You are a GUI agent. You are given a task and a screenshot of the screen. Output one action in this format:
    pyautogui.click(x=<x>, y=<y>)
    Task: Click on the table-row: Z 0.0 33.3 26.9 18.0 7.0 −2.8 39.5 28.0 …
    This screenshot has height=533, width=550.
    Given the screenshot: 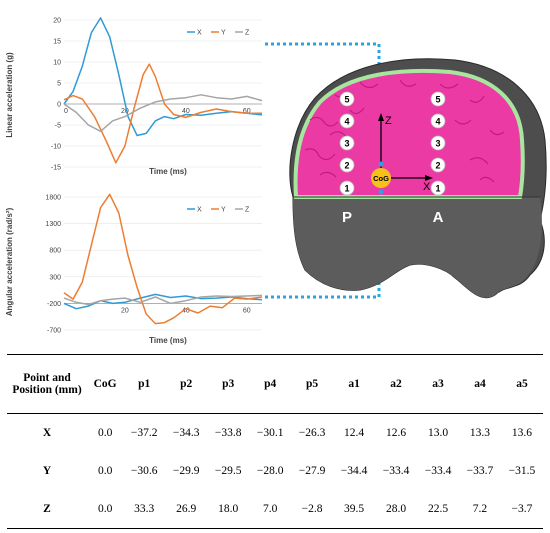 What is the action you would take?
    pyautogui.click(x=275, y=509)
    